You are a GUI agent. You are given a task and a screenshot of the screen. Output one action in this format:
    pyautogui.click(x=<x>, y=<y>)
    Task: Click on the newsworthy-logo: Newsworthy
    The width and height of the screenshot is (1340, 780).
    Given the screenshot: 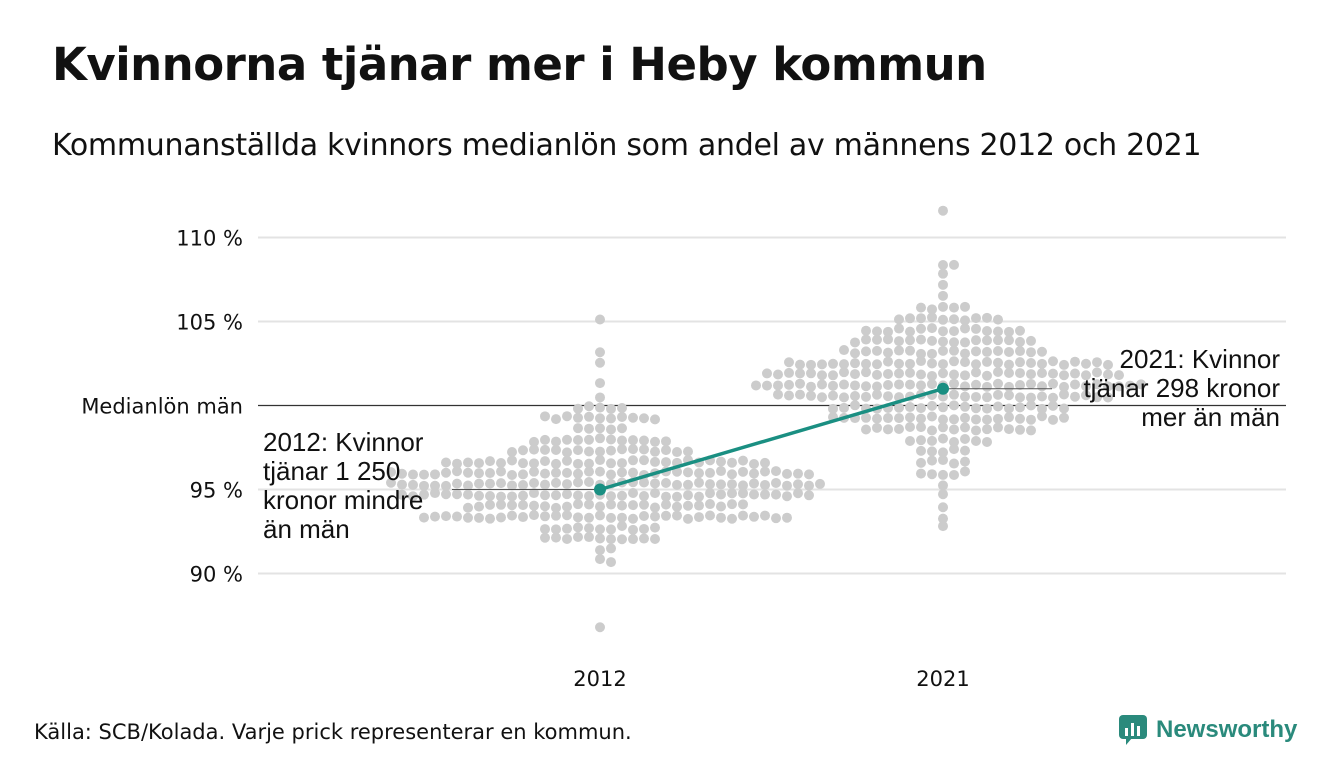 What is the action you would take?
    pyautogui.click(x=1207, y=730)
    